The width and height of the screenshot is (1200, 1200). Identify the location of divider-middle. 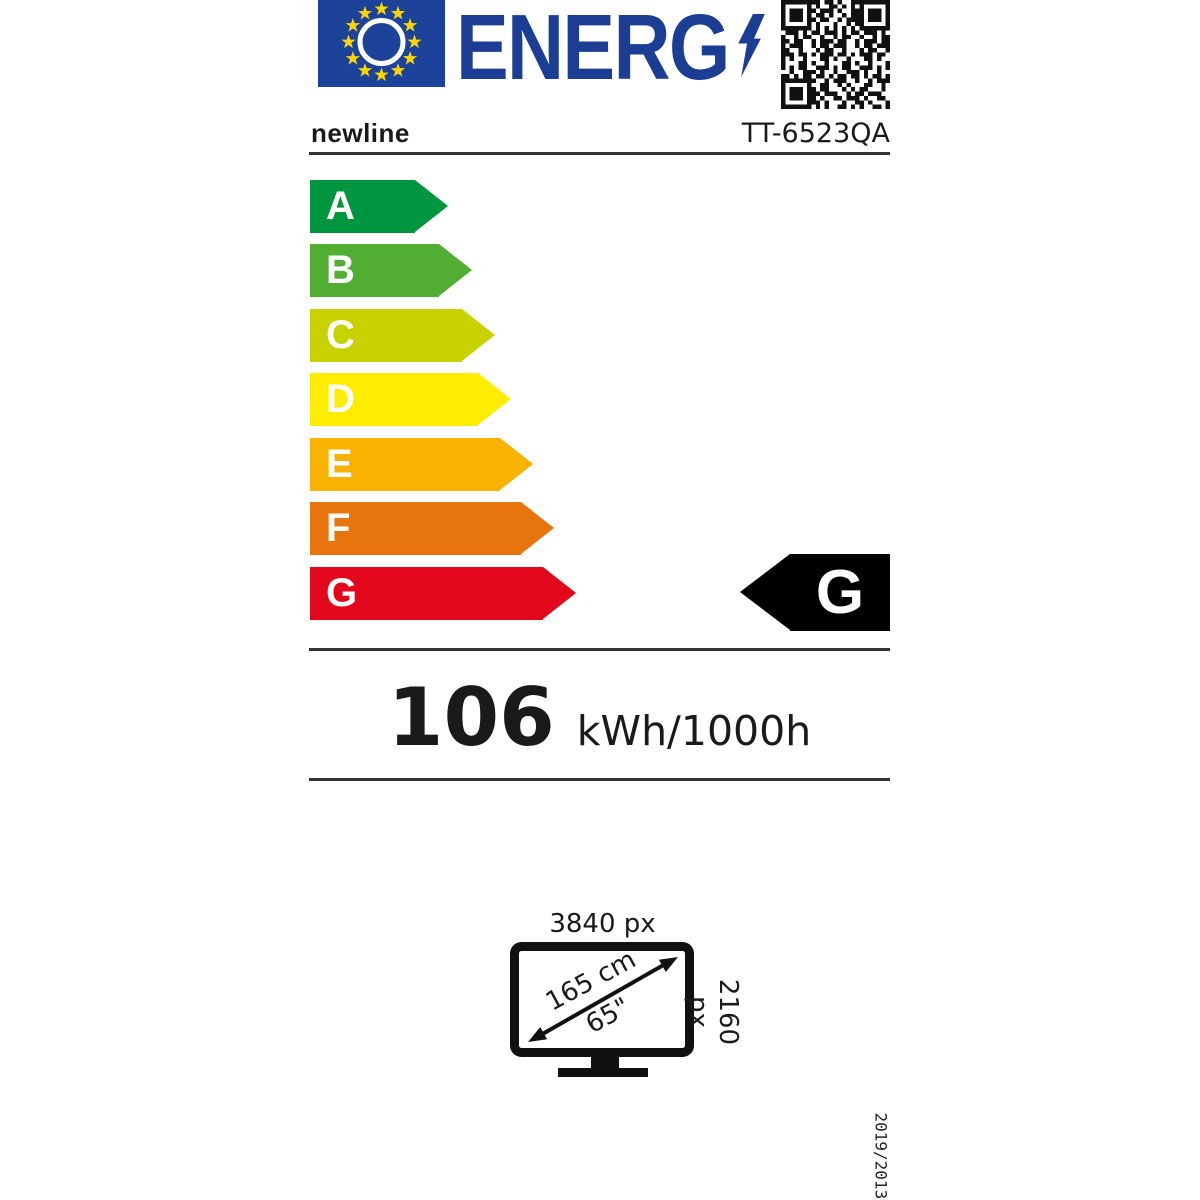
(599, 649).